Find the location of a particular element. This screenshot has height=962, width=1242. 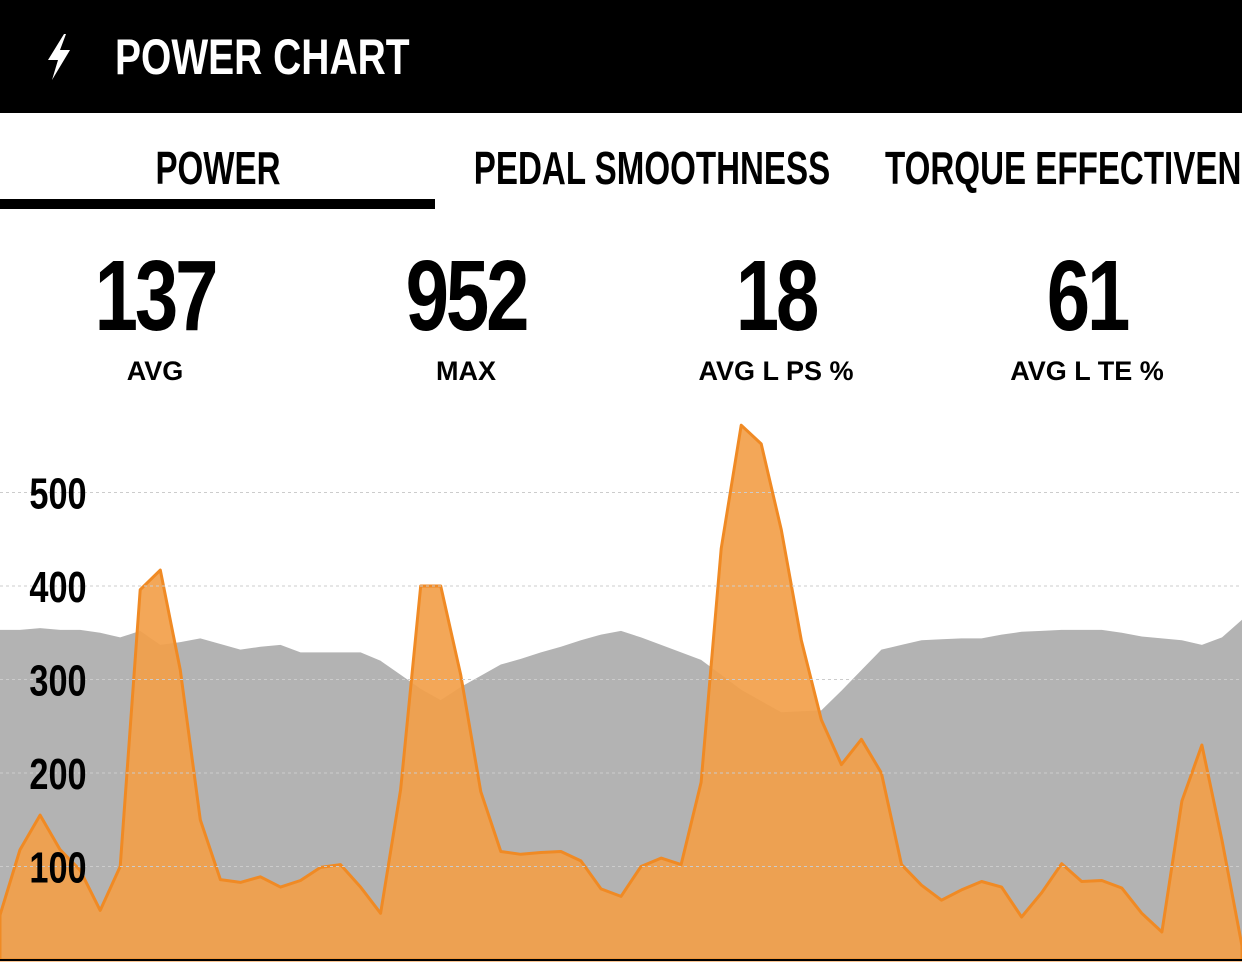

text-group: 61 is located at coordinates (1089, 297).